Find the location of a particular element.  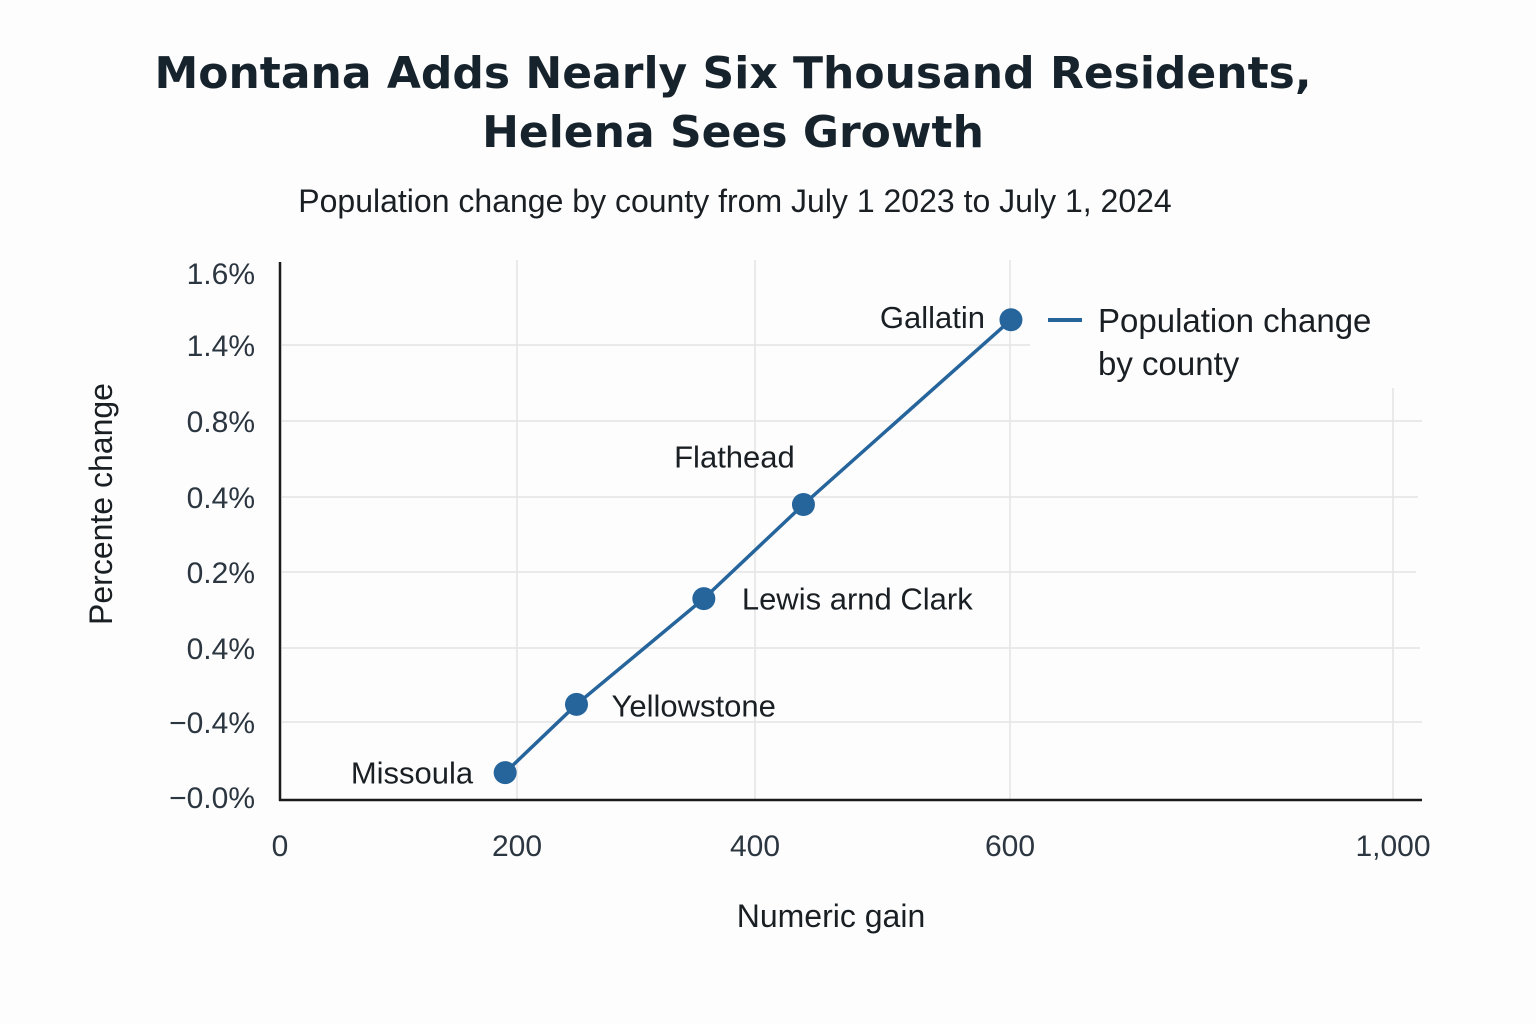

y-axis-label: Percente change is located at coordinates (101, 504).